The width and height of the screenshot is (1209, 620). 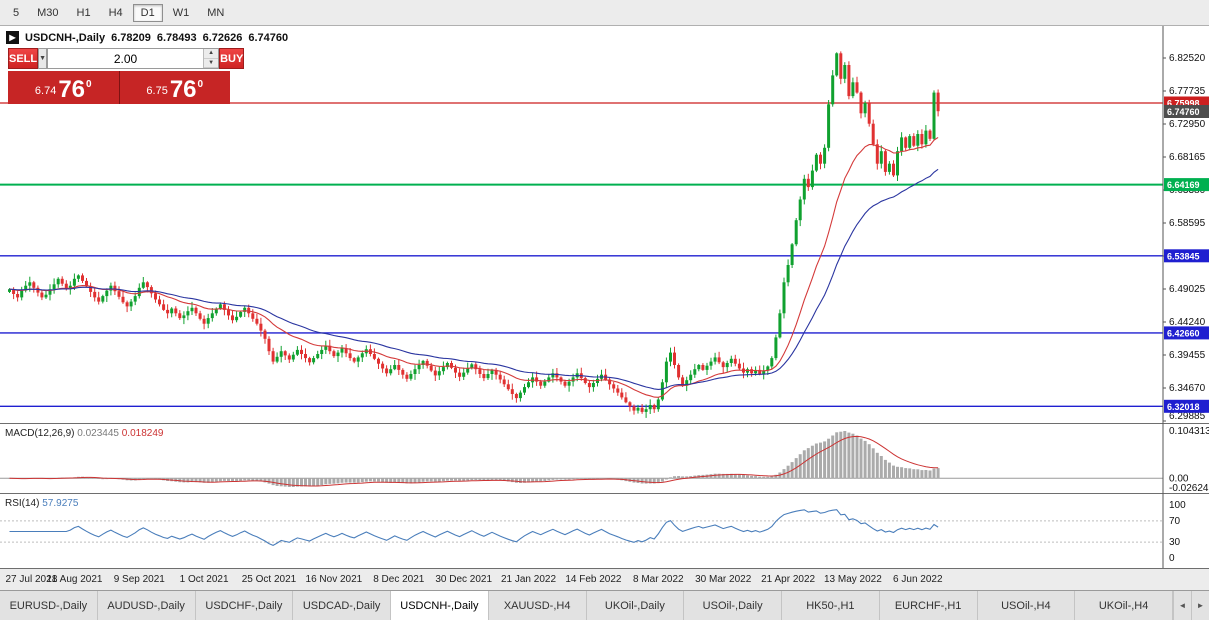 I want to click on symbol-tab-ukoil-h4: UKOil-,H4, so click(x=1124, y=605).